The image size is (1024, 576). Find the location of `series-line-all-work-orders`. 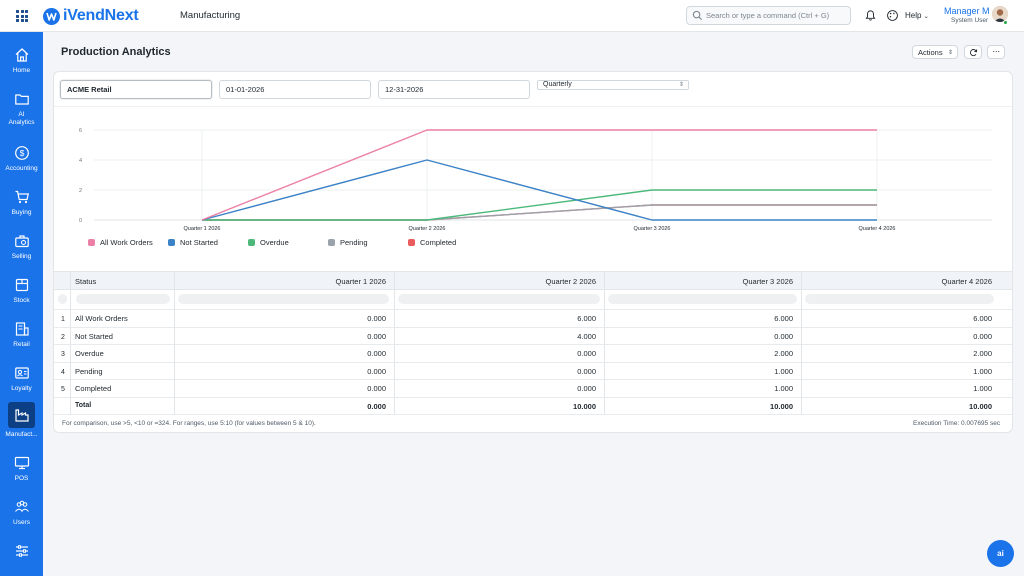

series-line-all-work-orders is located at coordinates (539, 175).